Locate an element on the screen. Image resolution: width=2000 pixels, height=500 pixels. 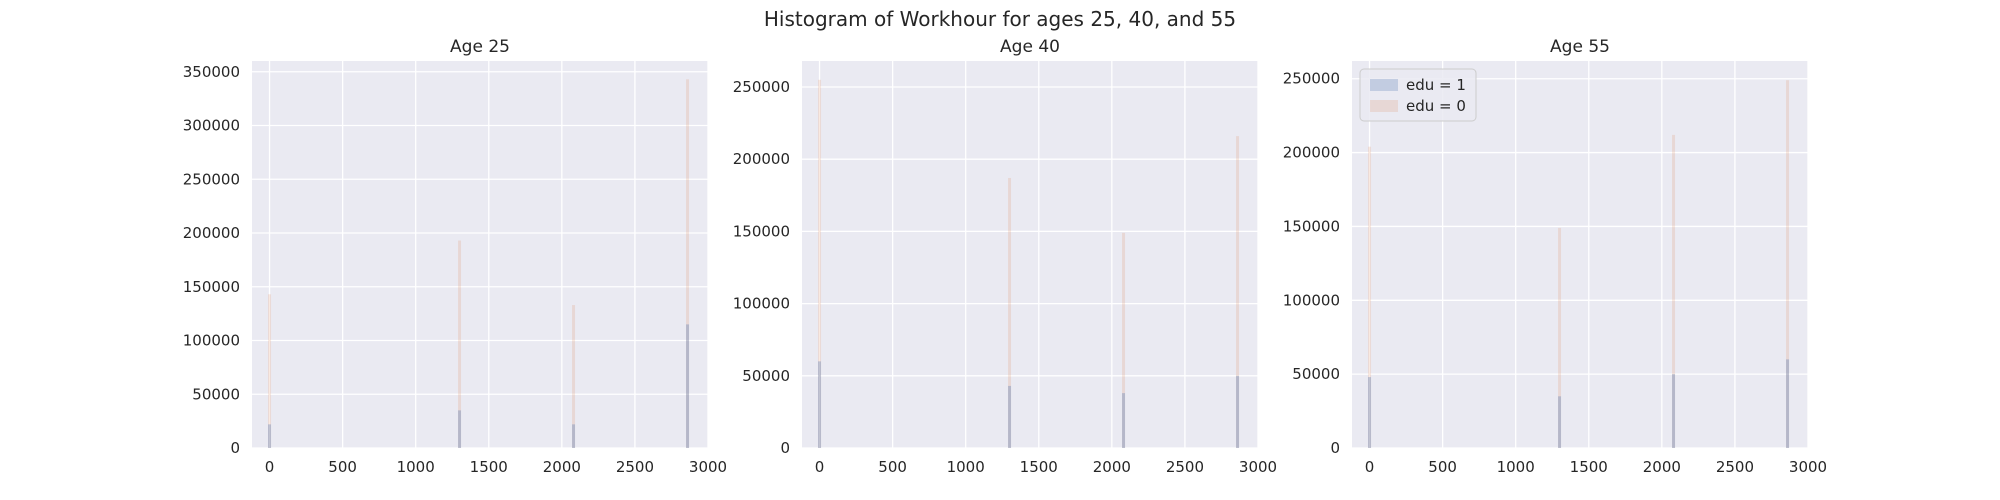
legend-frame is located at coordinates (1418, 95).